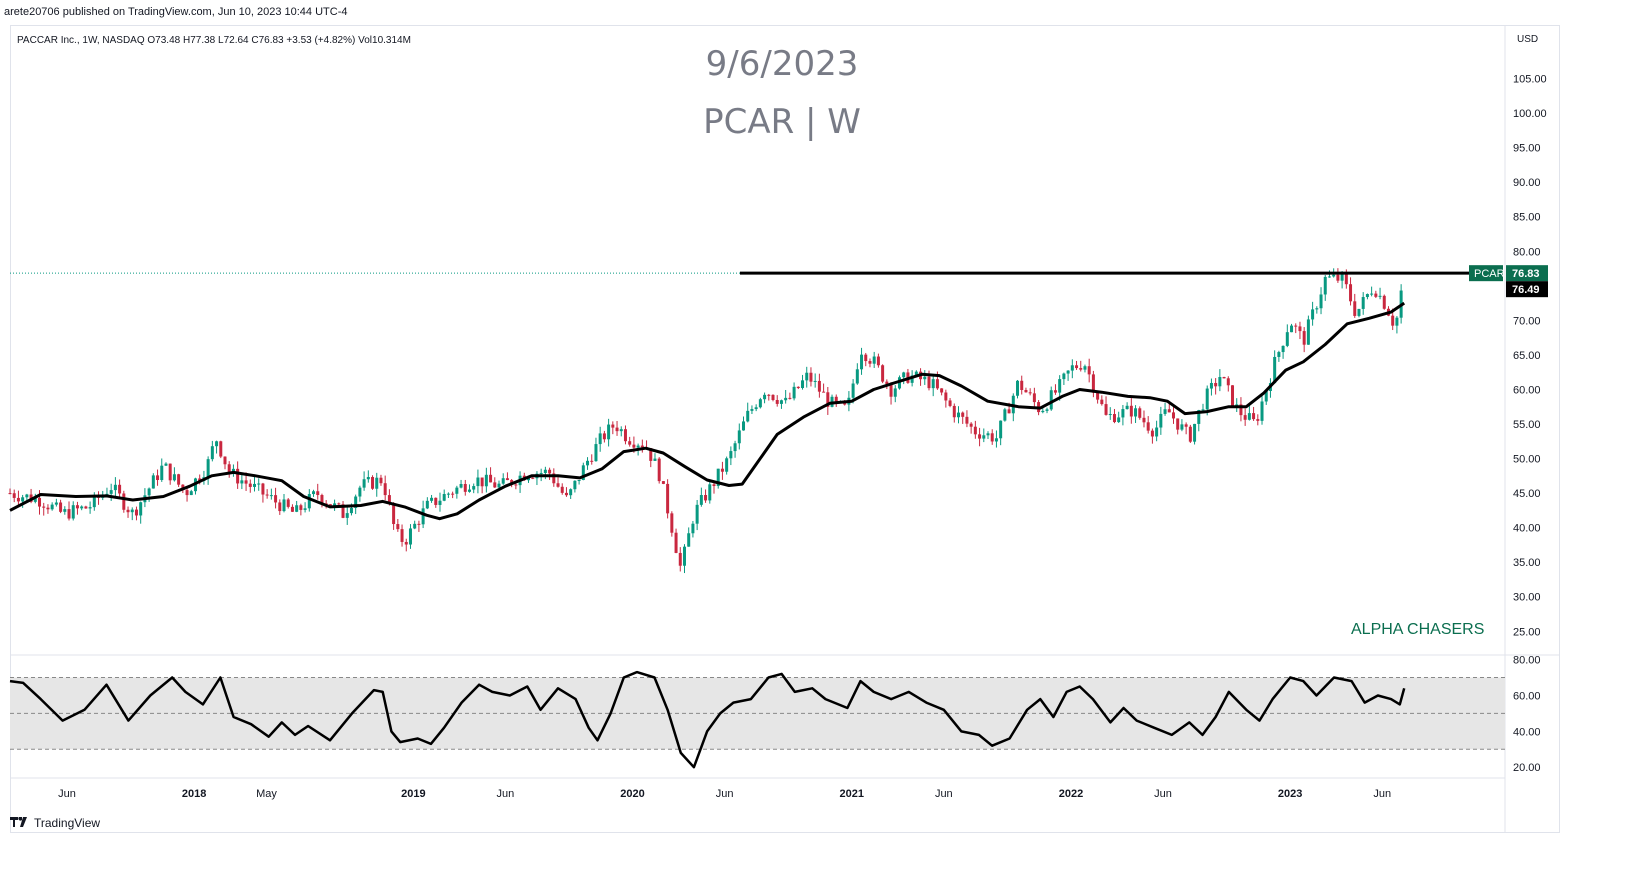  What do you see at coordinates (1527, 218) in the screenshot?
I see `price-tick-label: 85.00` at bounding box center [1527, 218].